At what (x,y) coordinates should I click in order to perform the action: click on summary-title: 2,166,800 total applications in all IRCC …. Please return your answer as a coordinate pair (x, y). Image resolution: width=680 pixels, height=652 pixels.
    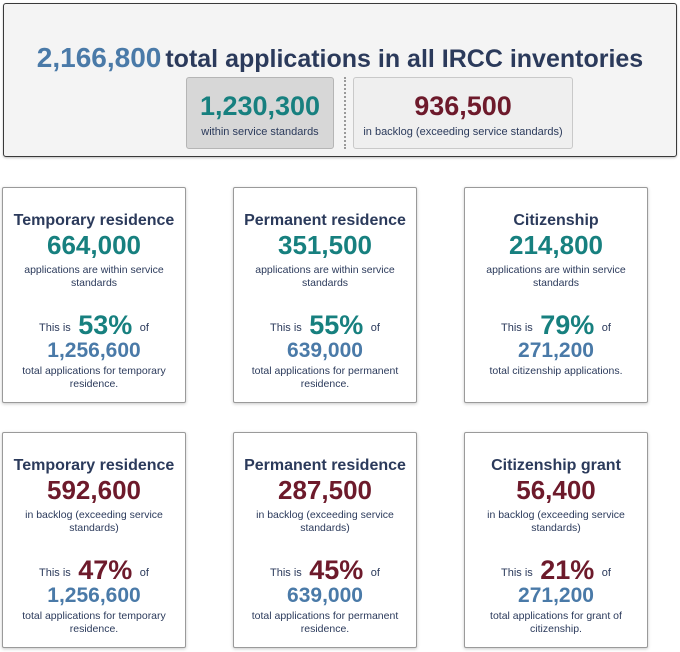
    Looking at the image, I should click on (340, 58).